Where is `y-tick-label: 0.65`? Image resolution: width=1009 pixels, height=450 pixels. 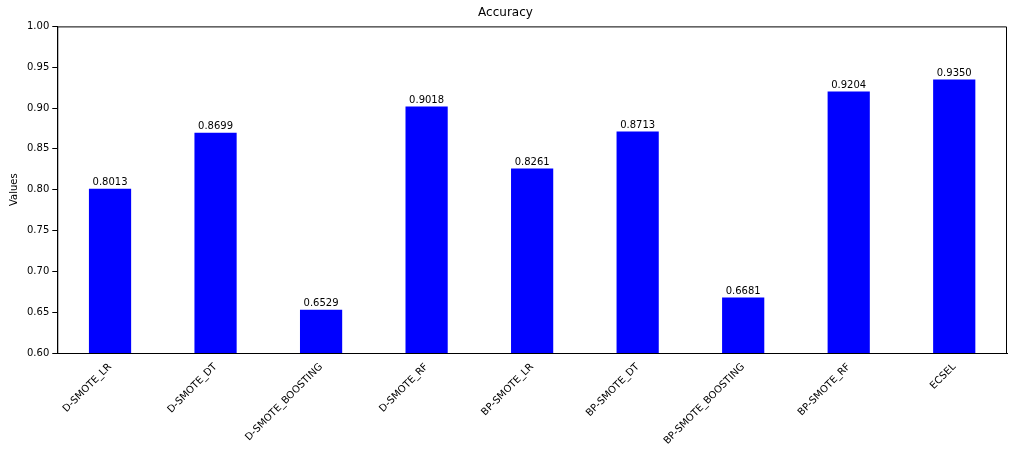 y-tick-label: 0.65 is located at coordinates (38, 311).